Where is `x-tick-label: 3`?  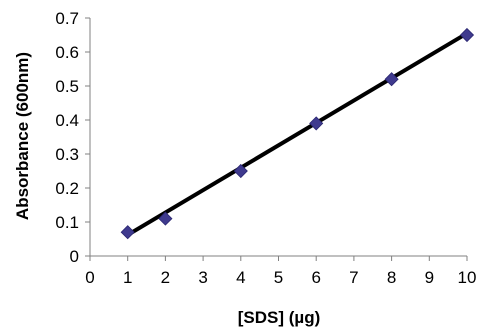
x-tick-label: 3 is located at coordinates (202, 277).